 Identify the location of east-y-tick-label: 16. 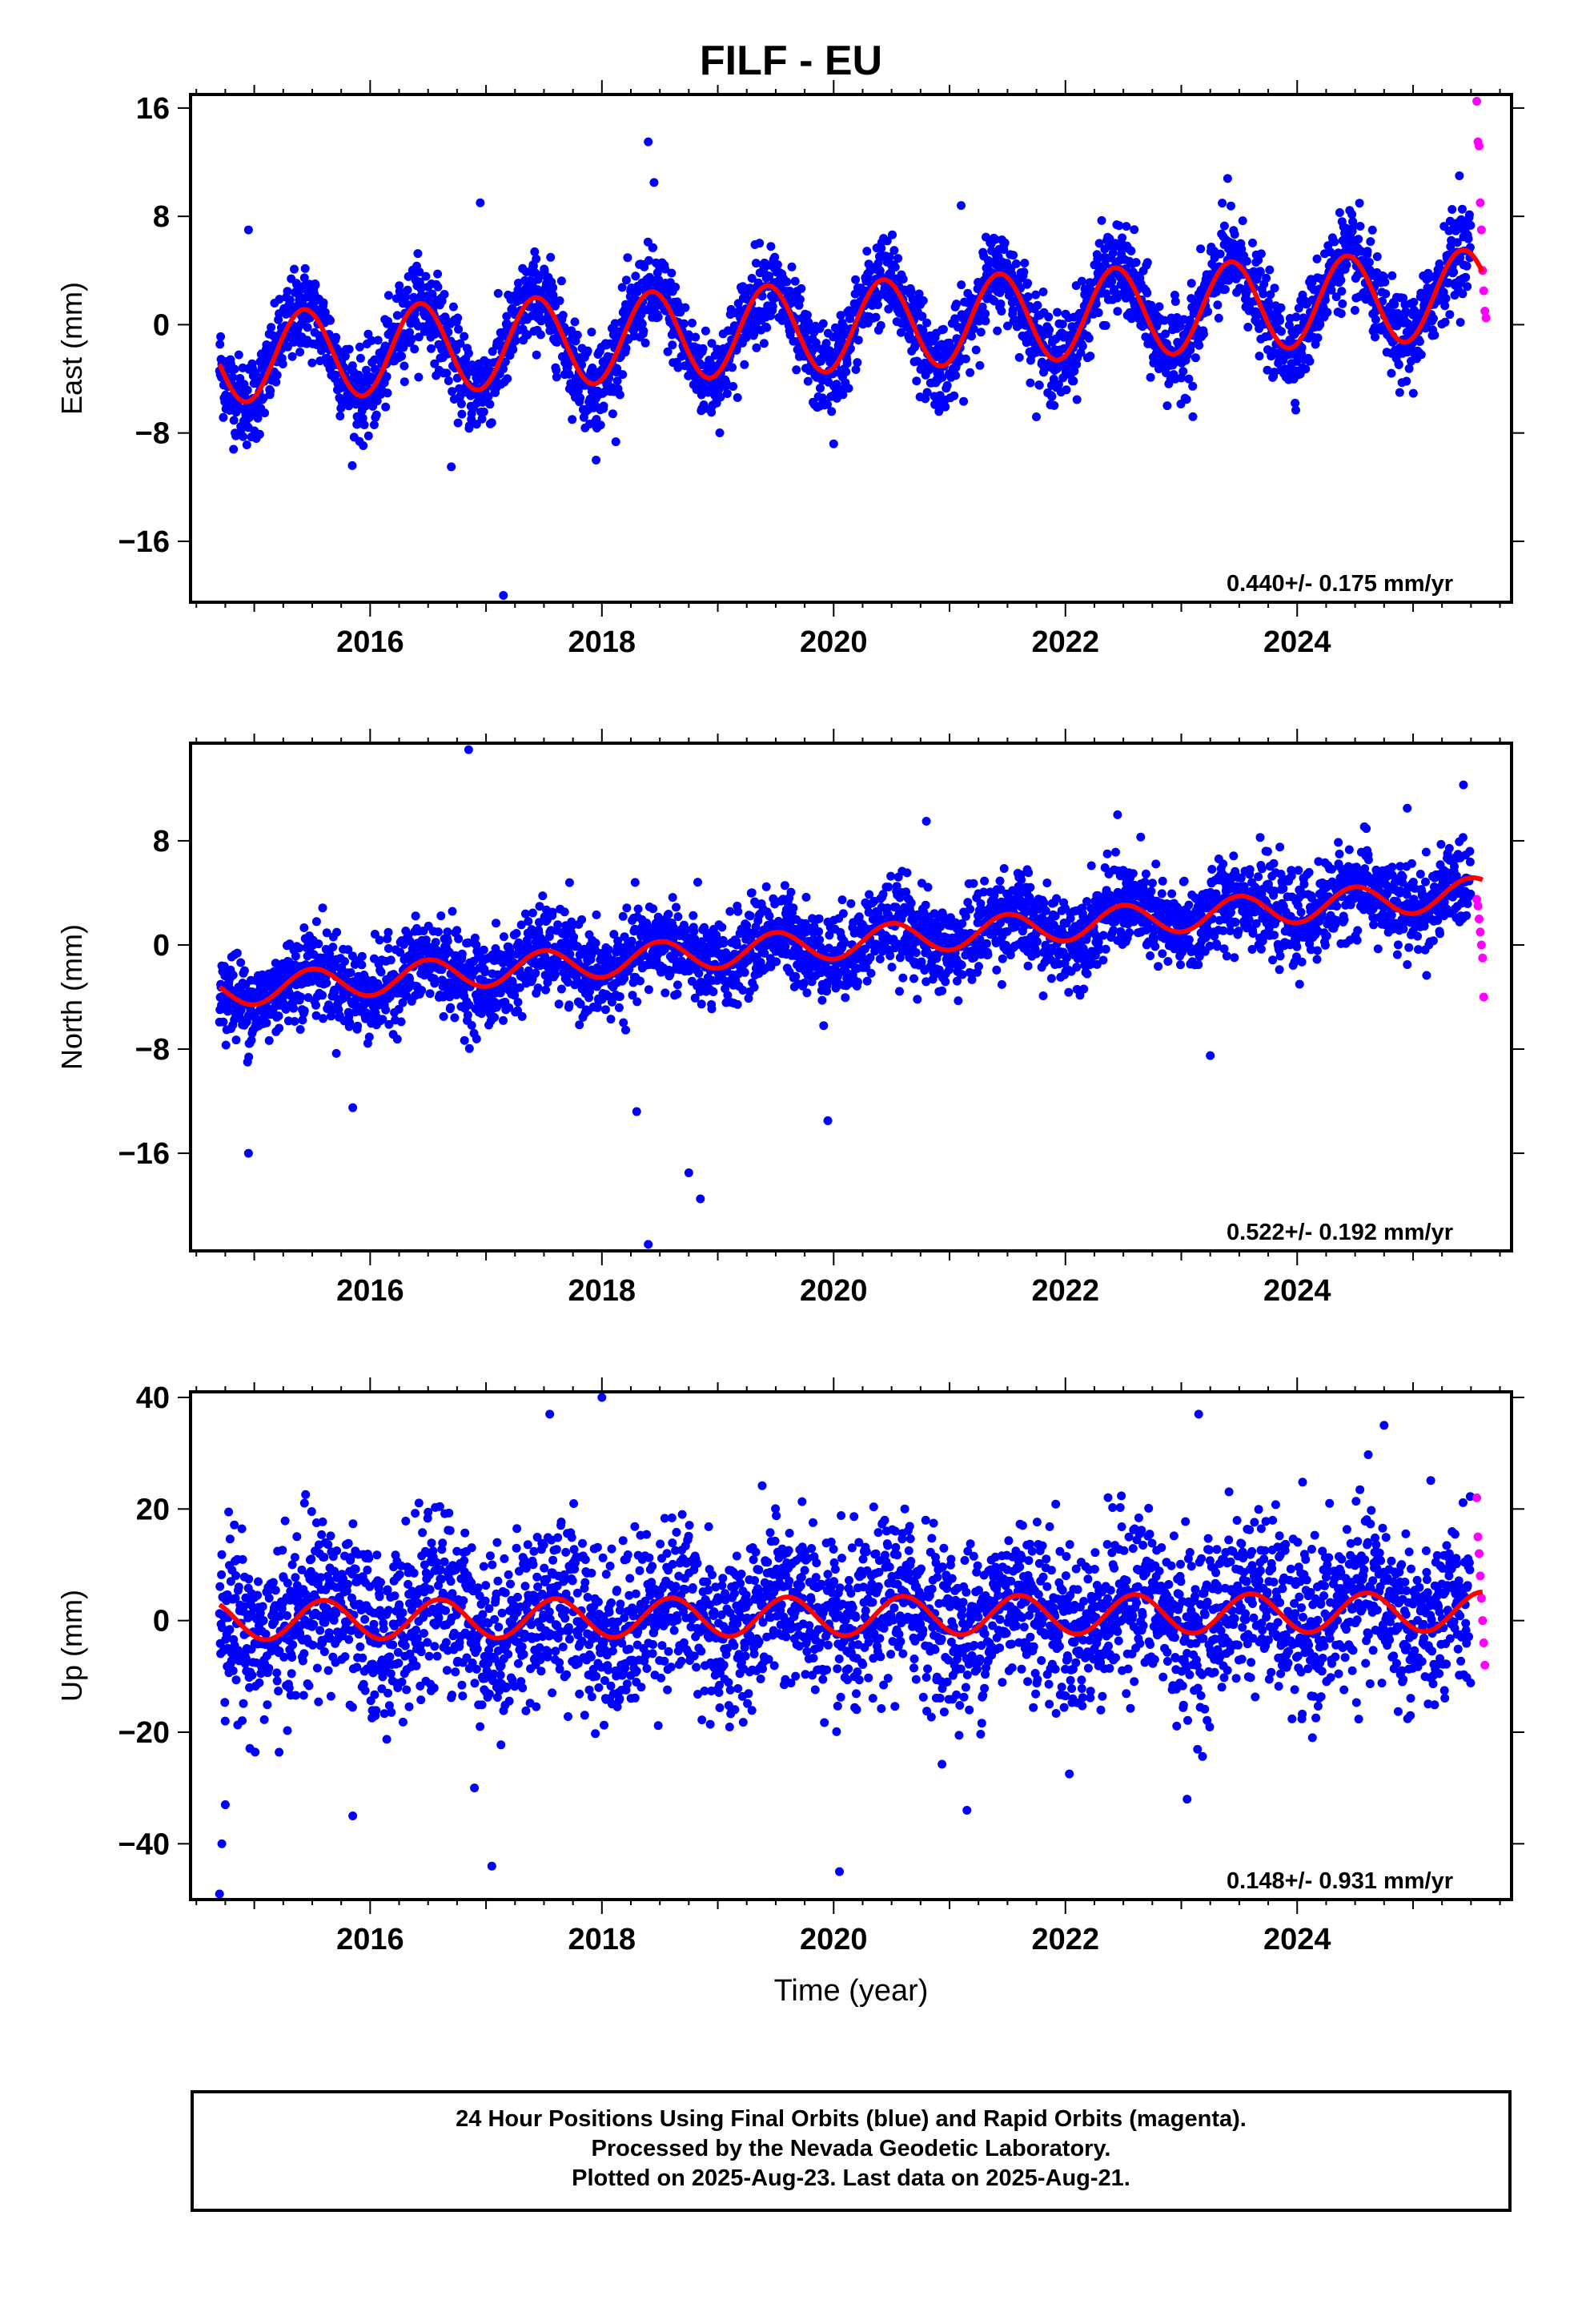
(153, 109).